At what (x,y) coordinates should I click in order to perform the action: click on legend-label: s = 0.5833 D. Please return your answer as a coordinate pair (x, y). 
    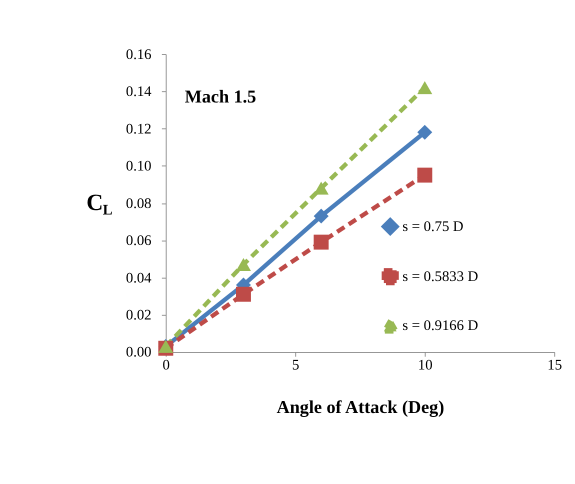
    Looking at the image, I should click on (440, 276).